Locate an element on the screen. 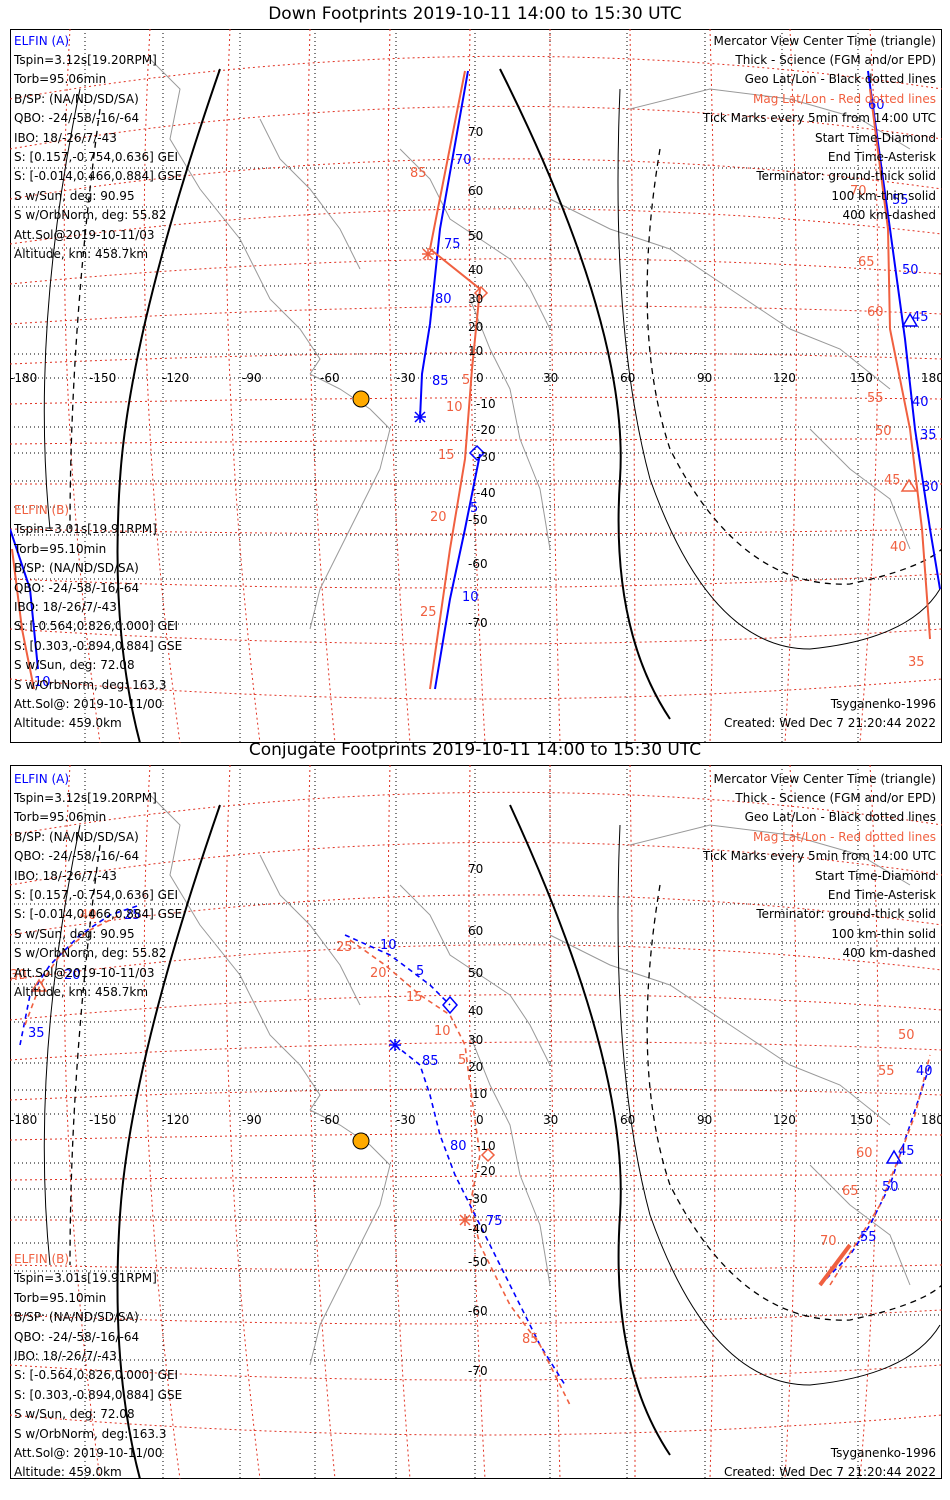 The width and height of the screenshot is (950, 1500). info-line: S w/Sun, deg: 90.95 is located at coordinates (74, 934).